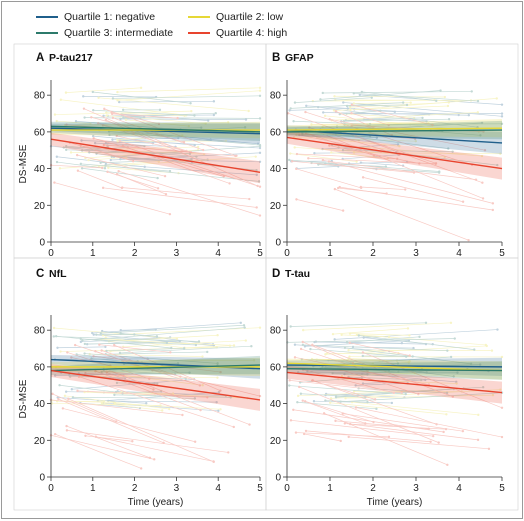 This screenshot has width=524, height=521. Describe the element at coordinates (276, 58) in the screenshot. I see `panel-letter: B` at that location.